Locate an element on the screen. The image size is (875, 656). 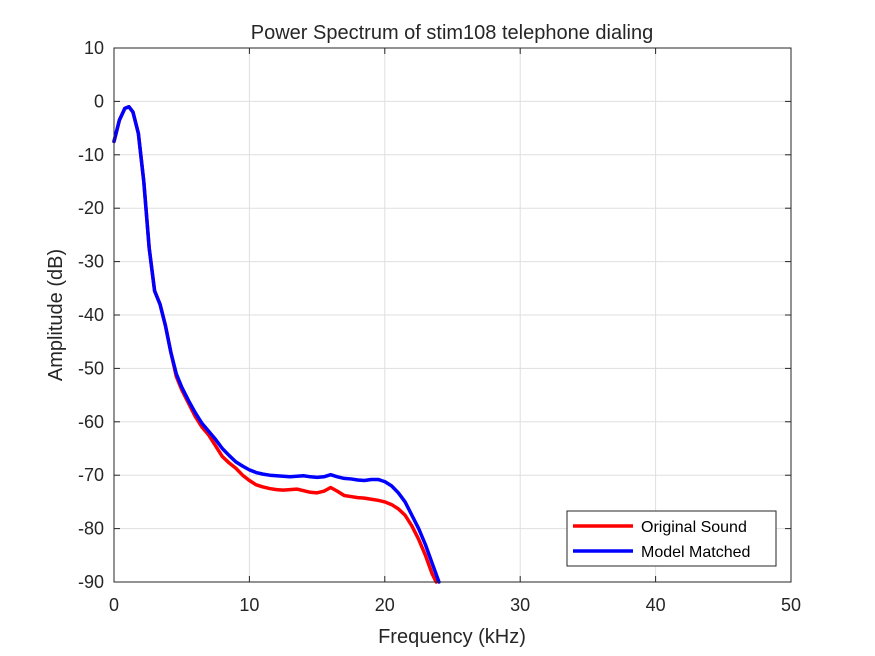
y-tick-label: -60 is located at coordinates (91, 422).